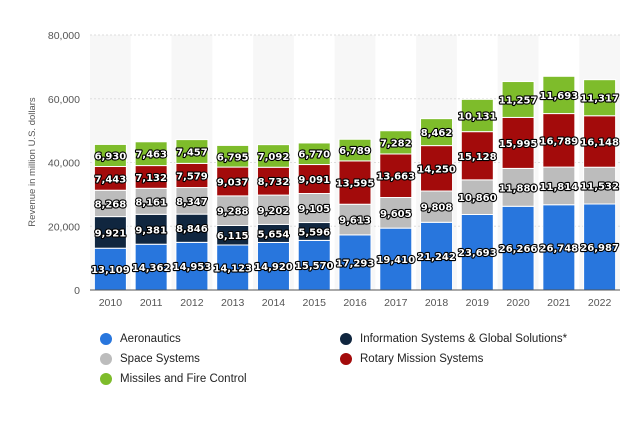  What do you see at coordinates (477, 157) in the screenshot?
I see `data-label: 15,128` at bounding box center [477, 157].